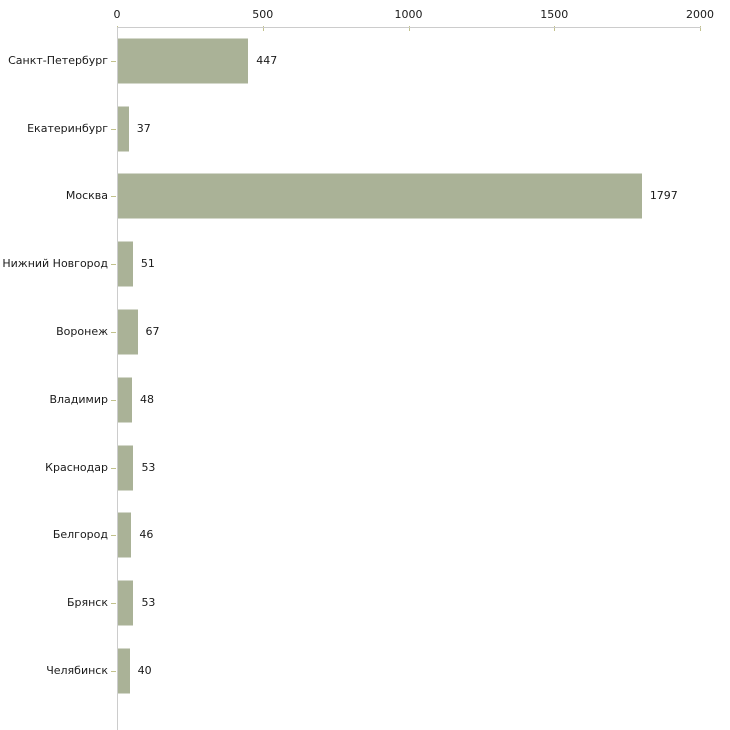 This screenshot has height=730, width=730. Describe the element at coordinates (365, 400) in the screenshot. I see `bar-row: Владимир 48` at that location.